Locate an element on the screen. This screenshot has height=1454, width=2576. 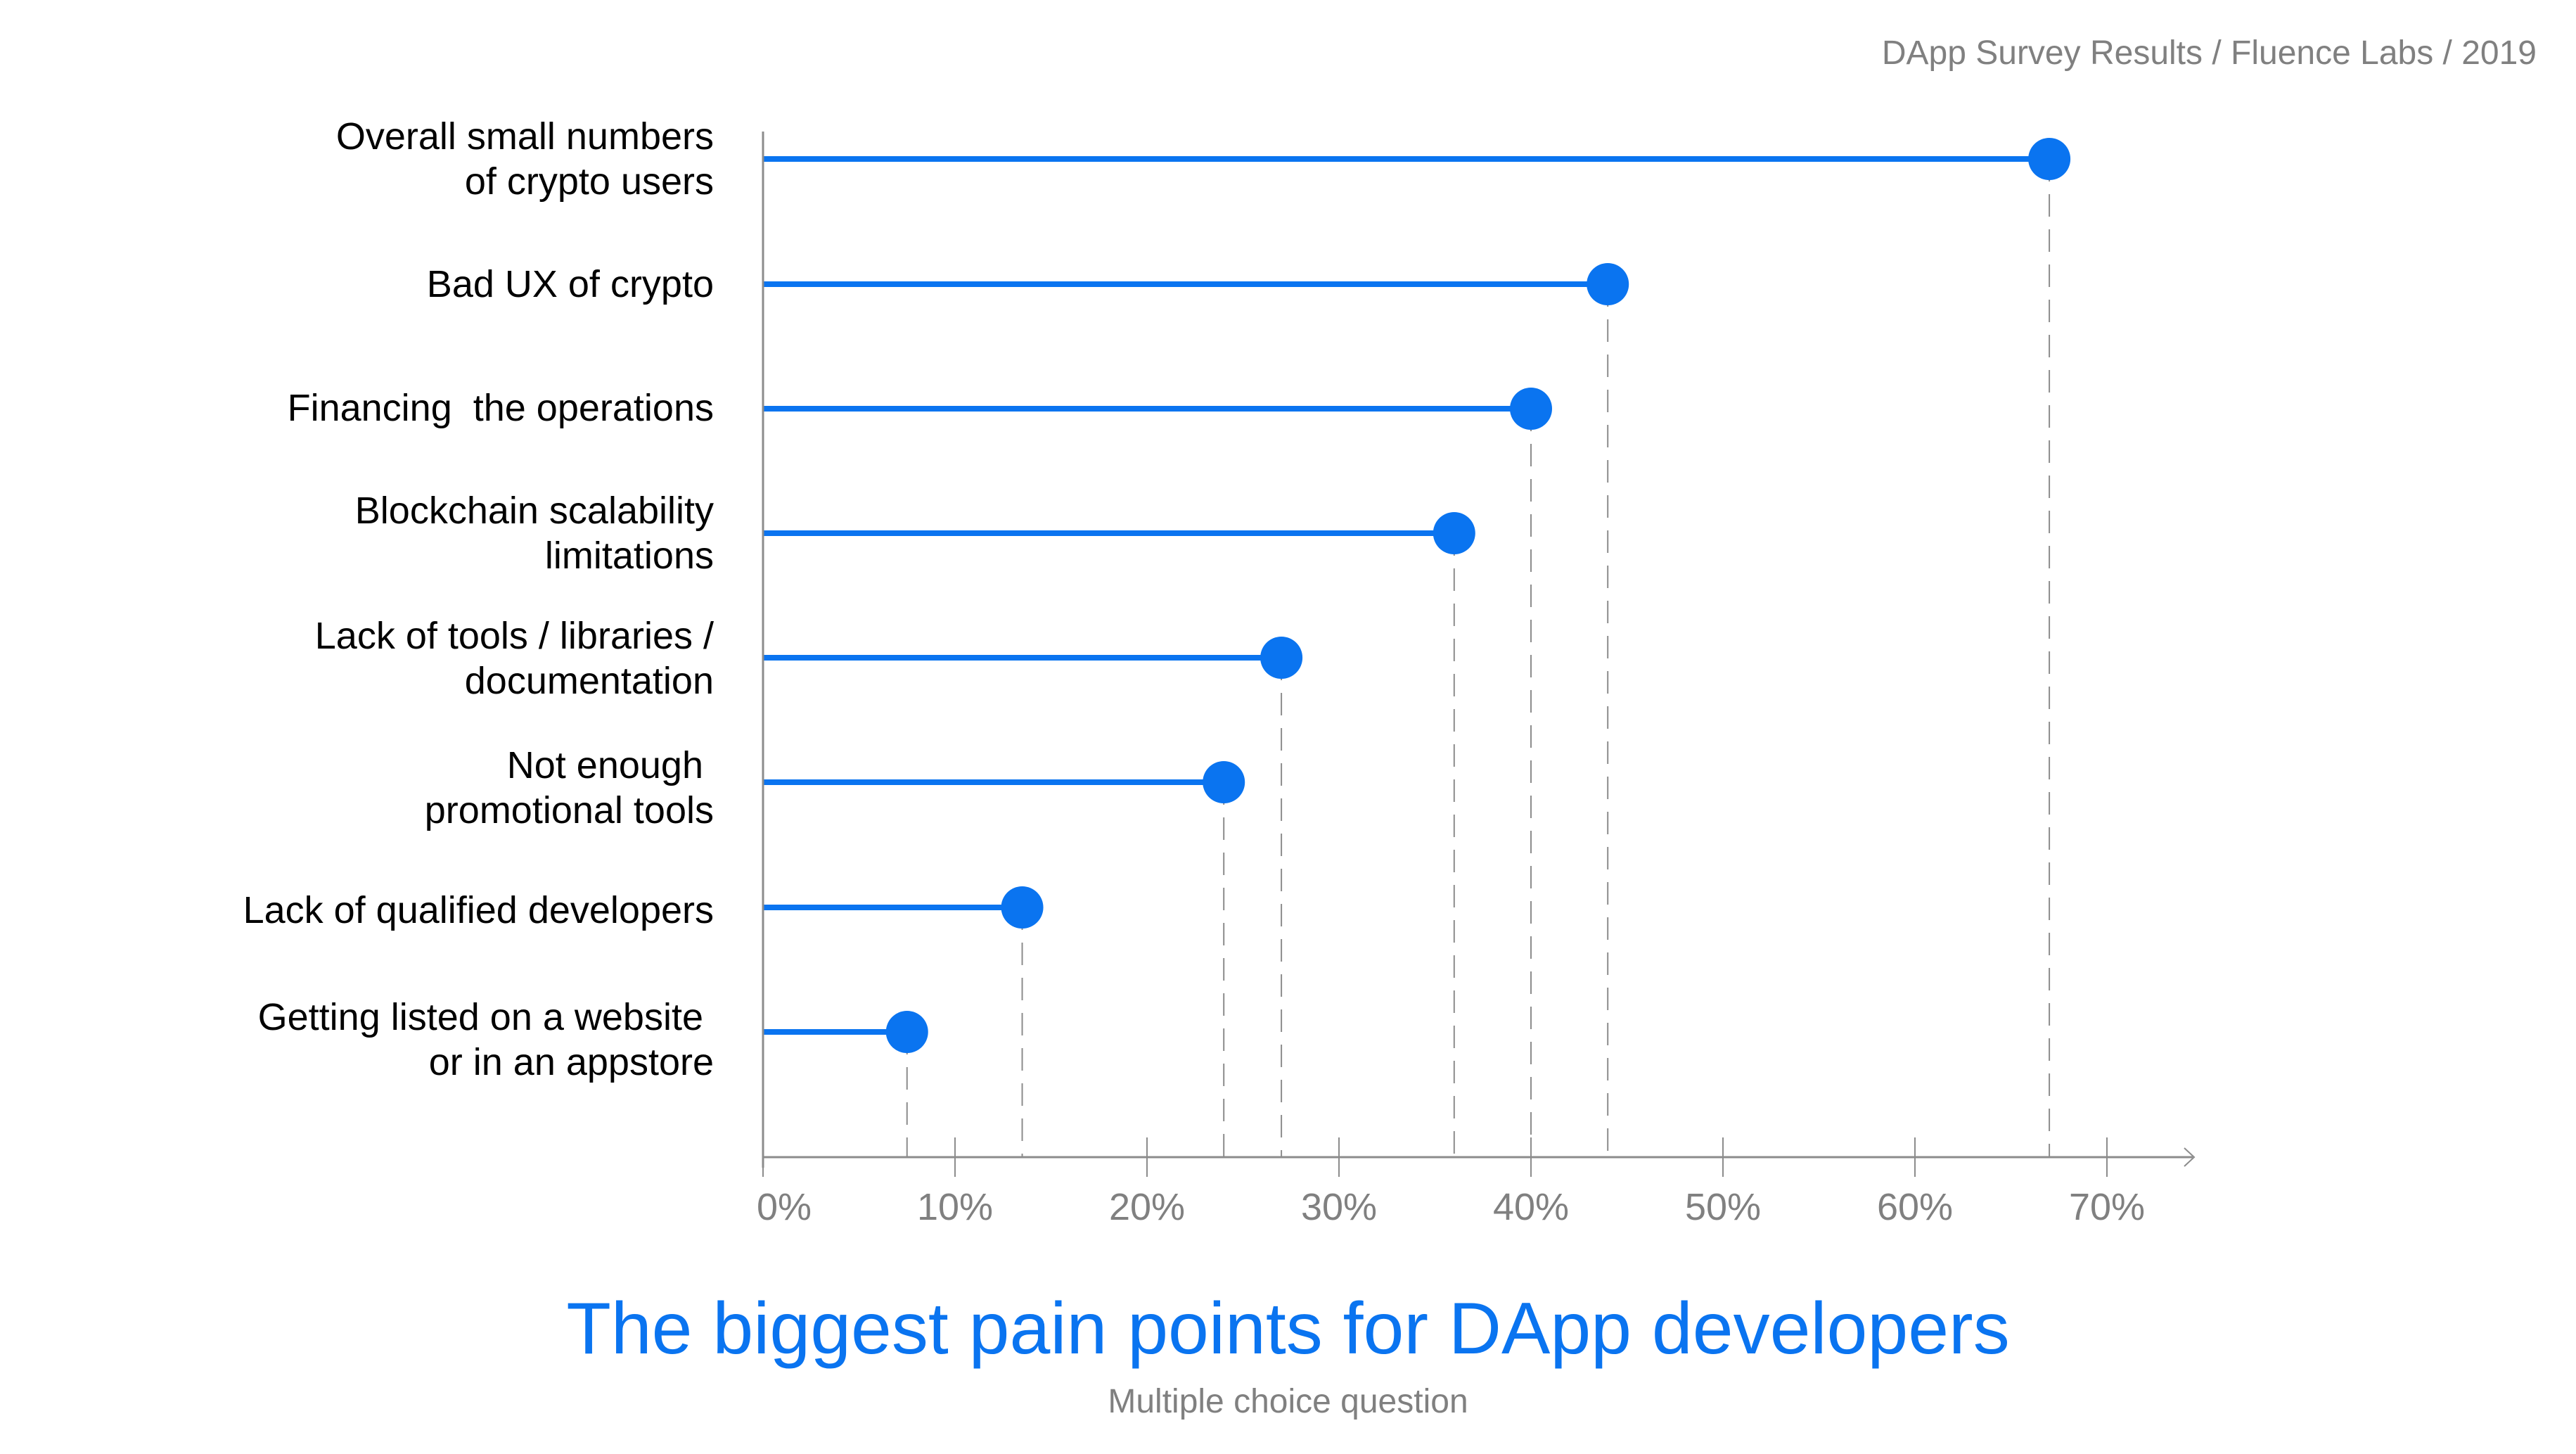
x-axis-tick-label: 50% is located at coordinates (1723, 1207).